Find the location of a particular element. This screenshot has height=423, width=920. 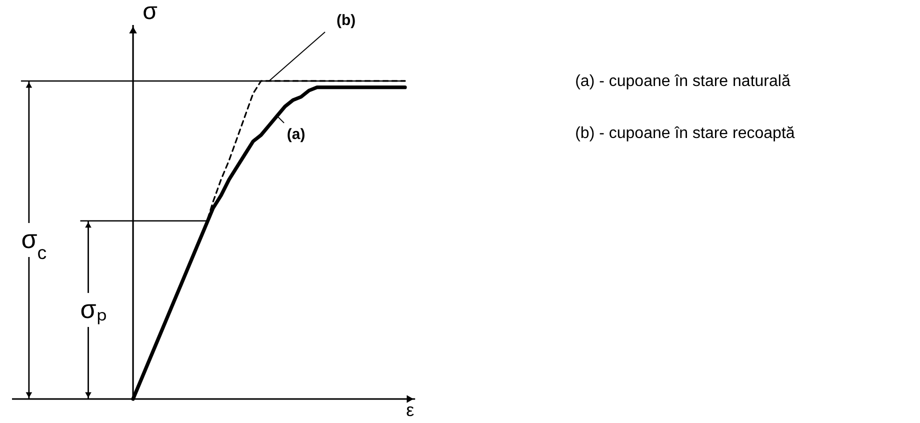

y-axis-title: σ is located at coordinates (150, 12).